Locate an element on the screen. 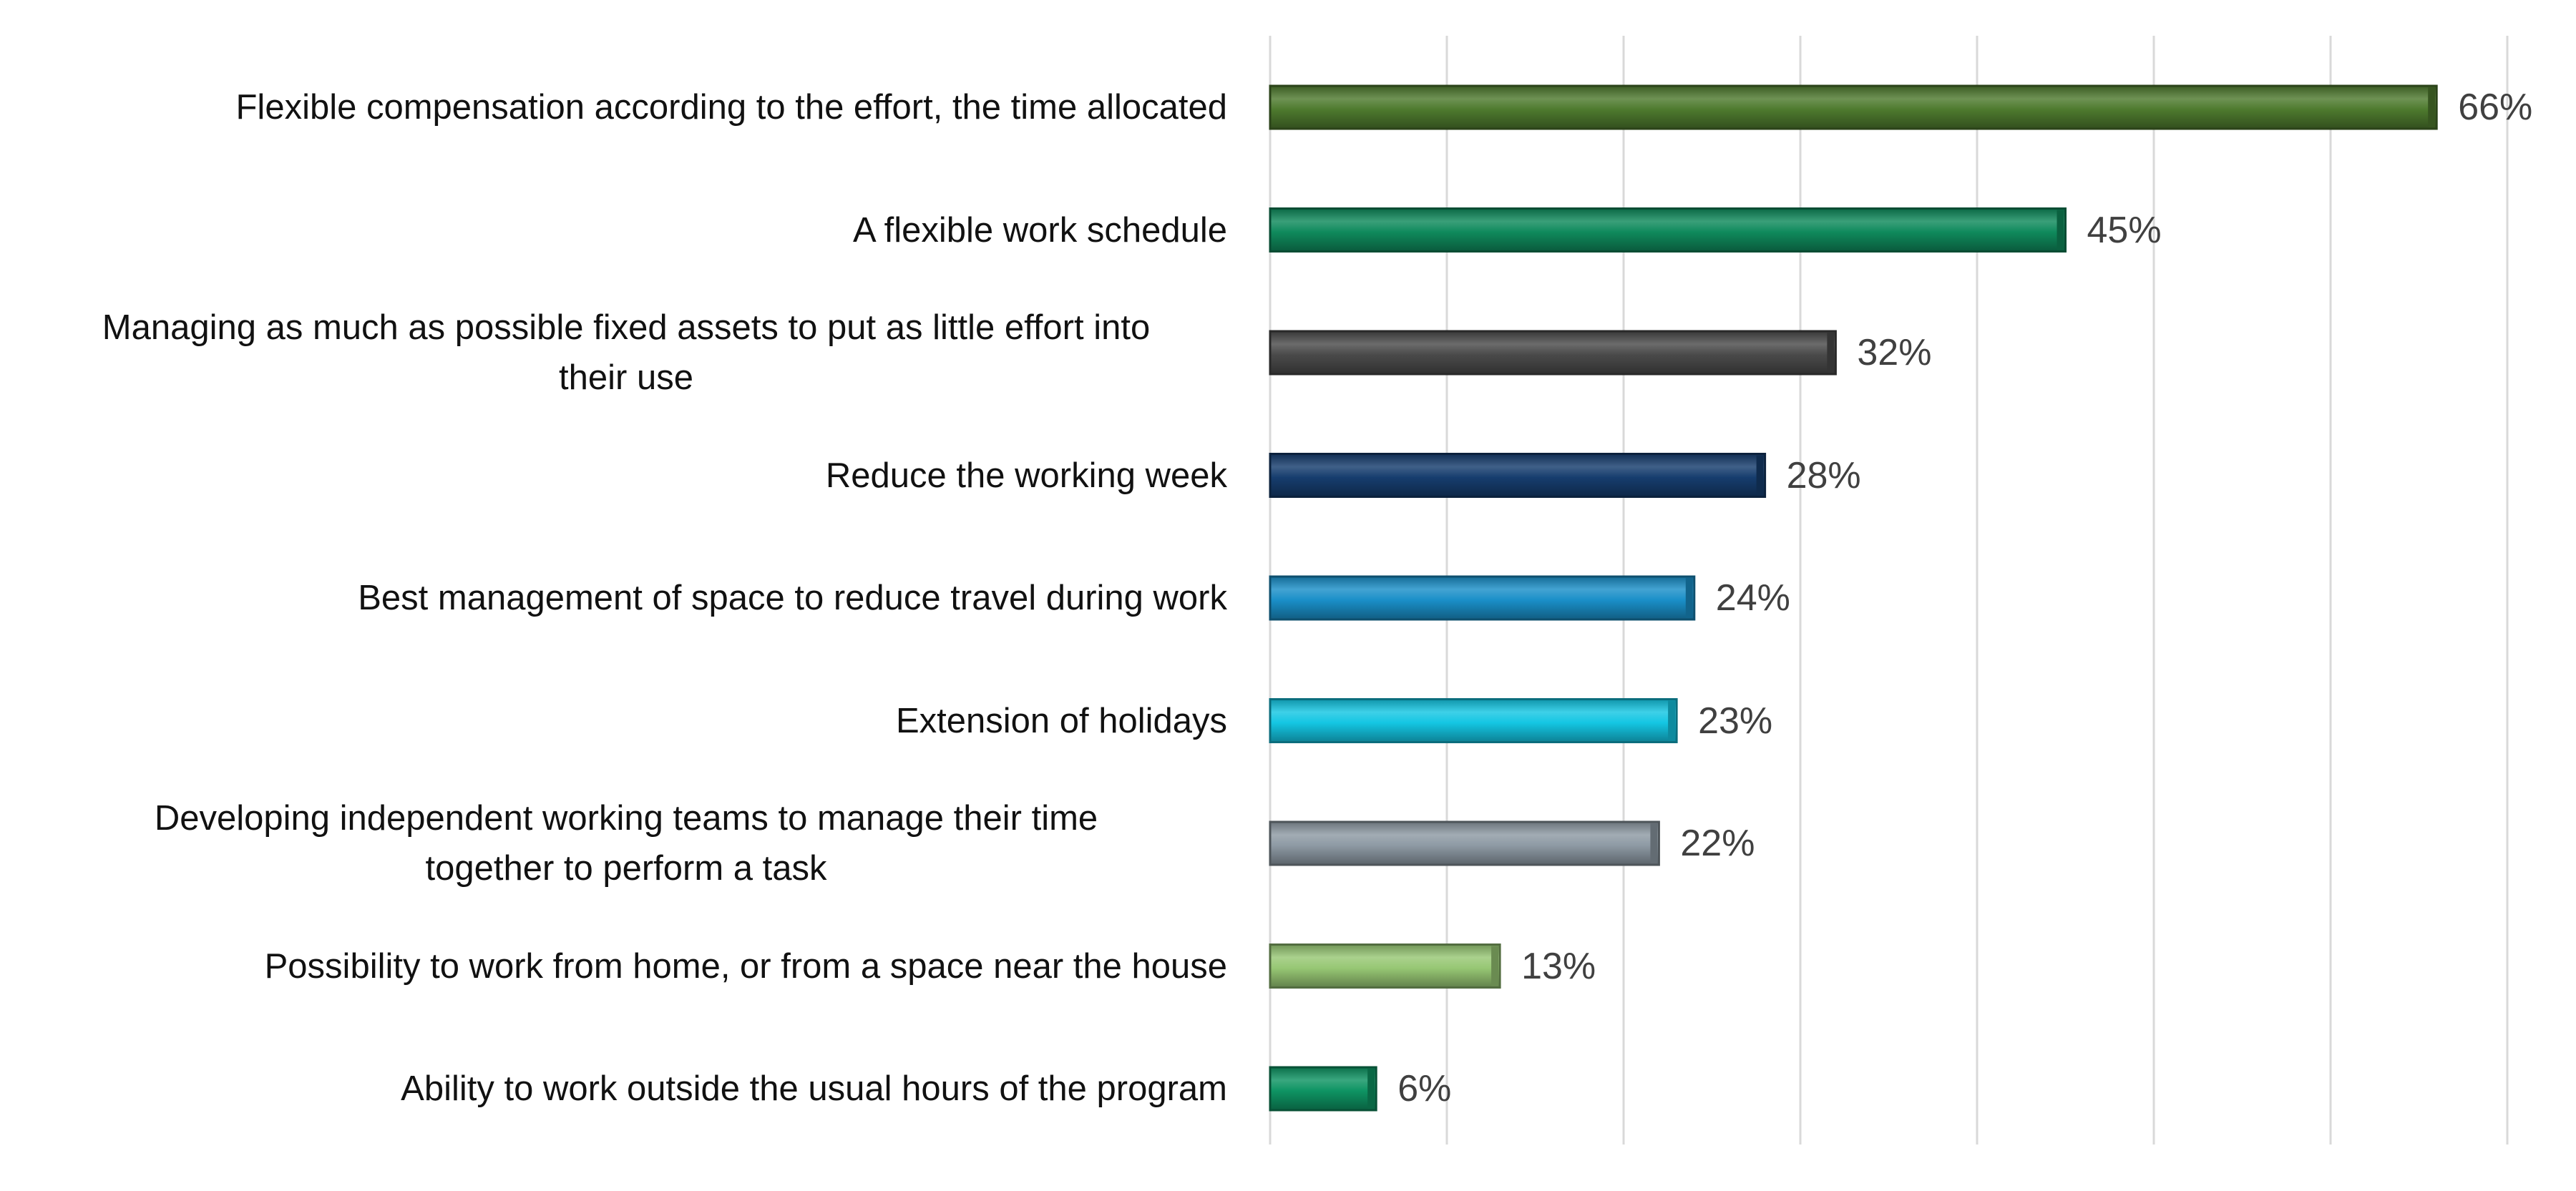 This screenshot has width=2576, height=1191. category-label: A flexible work schedule is located at coordinates (626, 230).